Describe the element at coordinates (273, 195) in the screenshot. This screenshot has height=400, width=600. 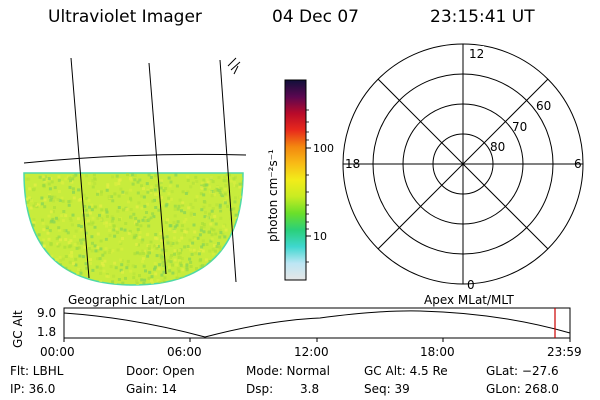
I see `colorbar-unit-label: photon cm⁻²s⁻¹` at that location.